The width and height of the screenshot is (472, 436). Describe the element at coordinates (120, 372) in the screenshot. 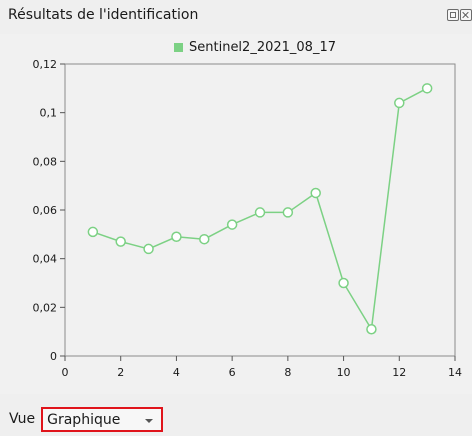

I see `x-tick-label: 2` at that location.